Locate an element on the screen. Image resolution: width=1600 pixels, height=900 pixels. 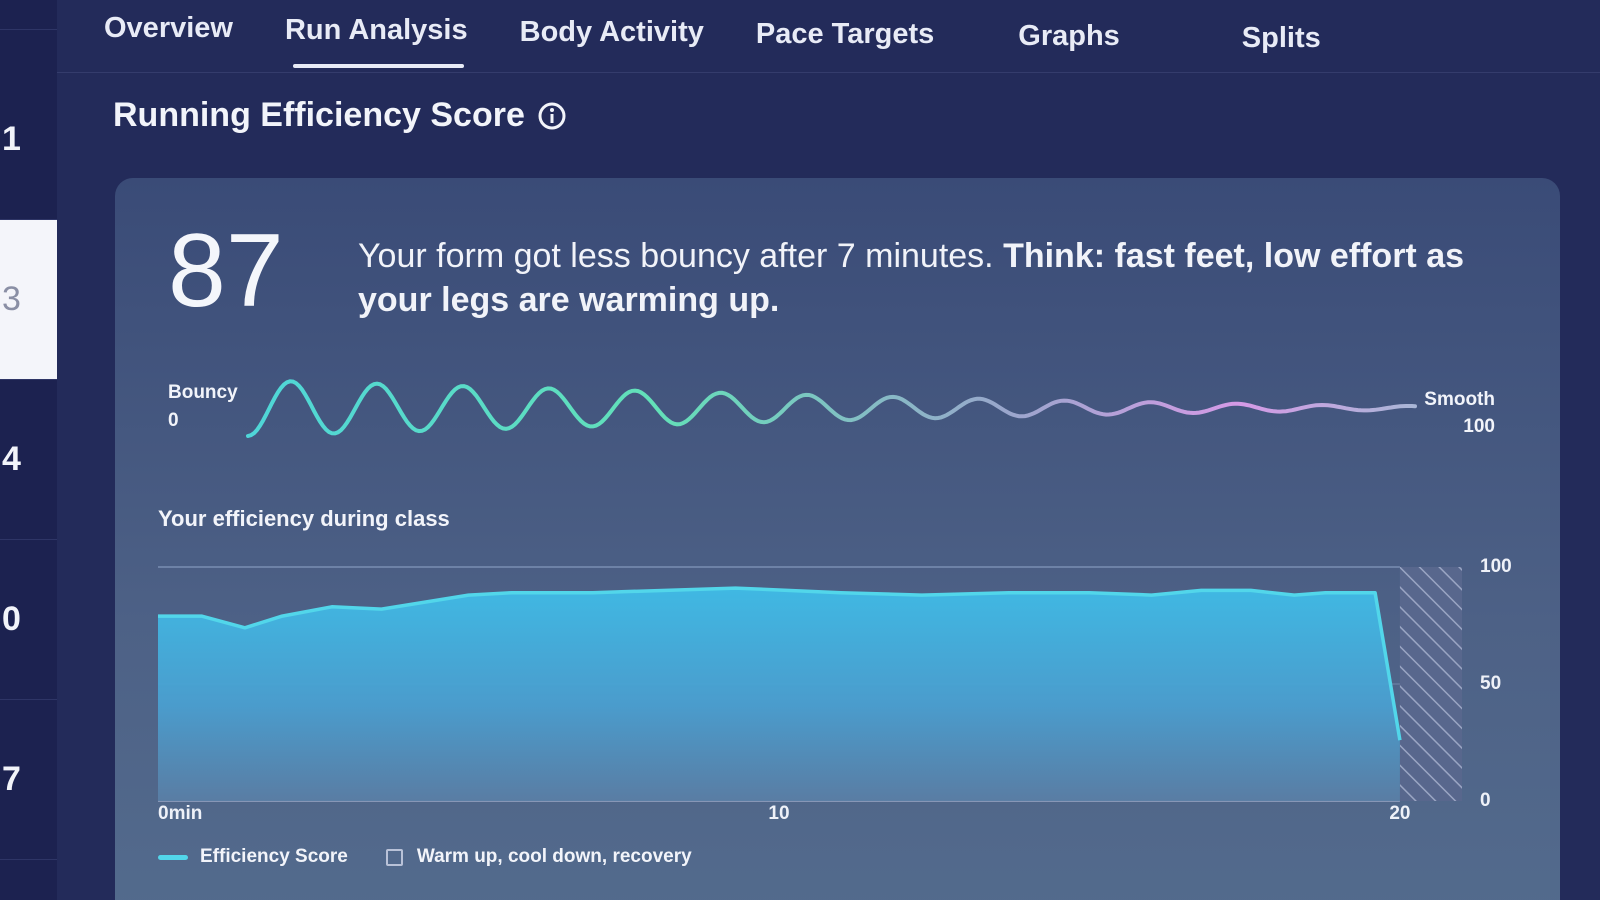
divider is located at coordinates (828, 72).